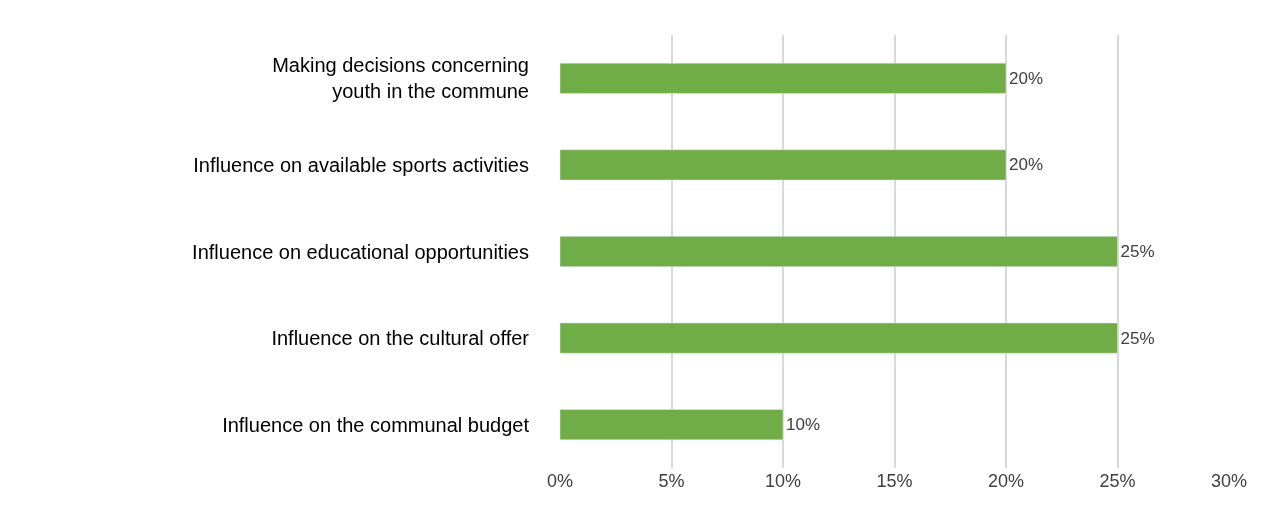 Image resolution: width=1269 pixels, height=518 pixels. I want to click on y-tick-label: Influence on educational opportunities, so click(360, 251).